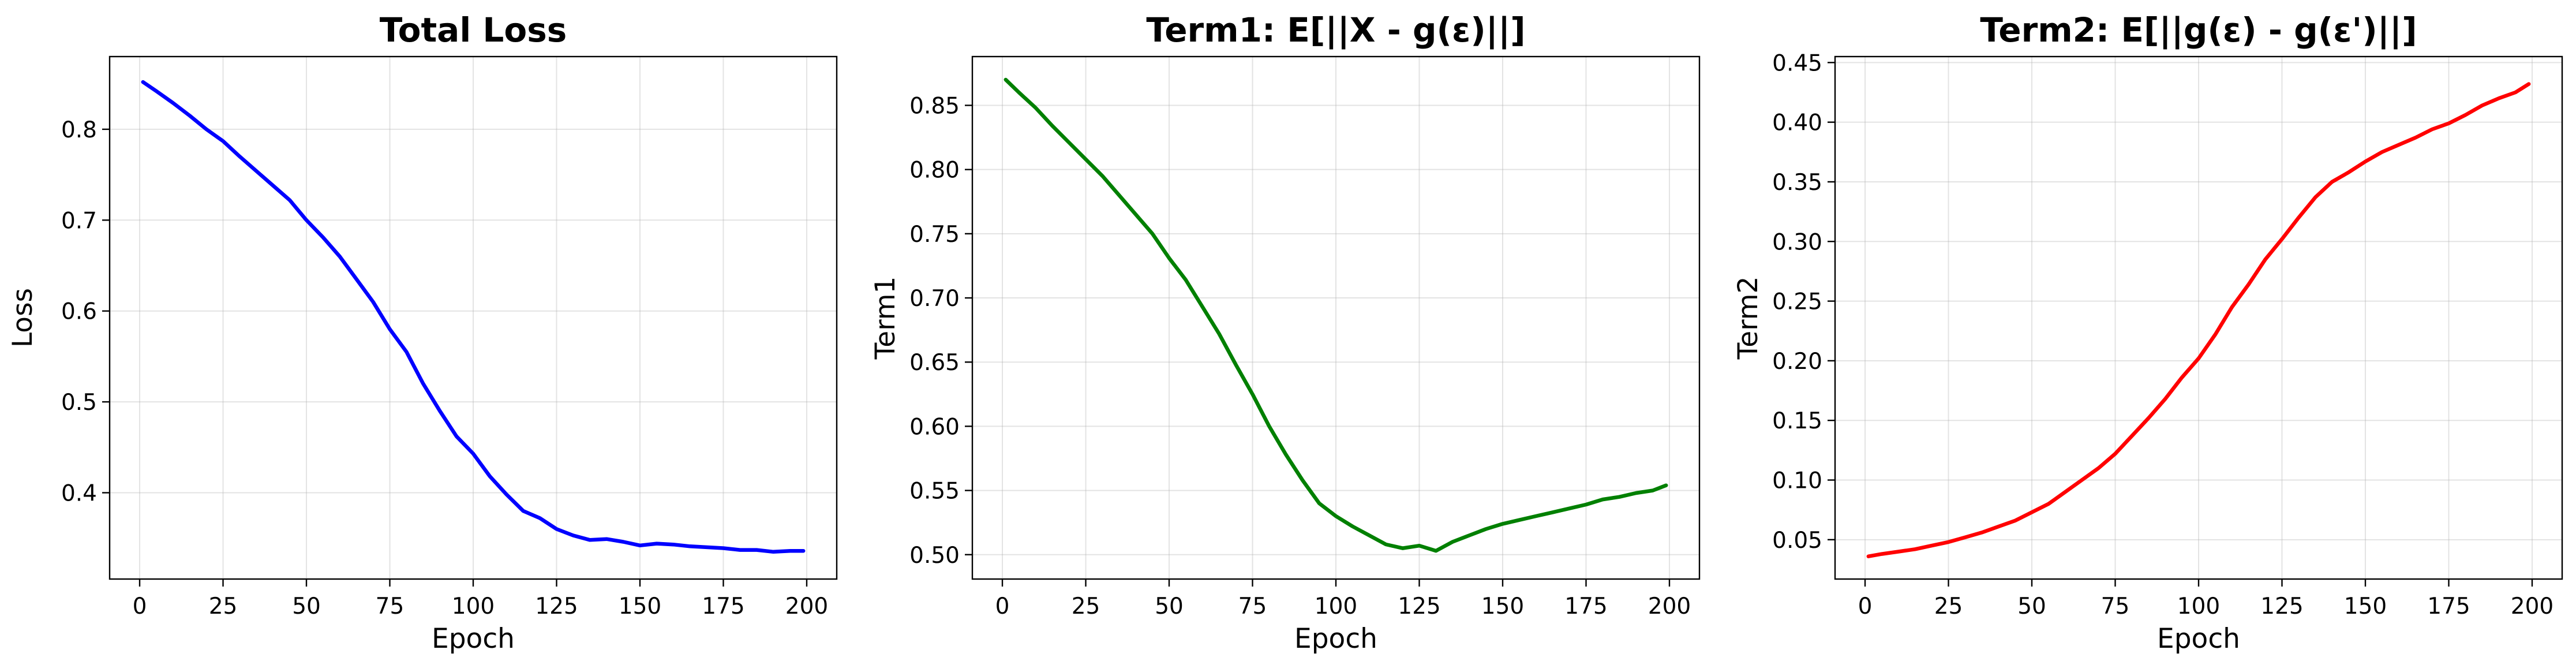 This screenshot has width=2576, height=672. I want to click on y-tick-label: 0.4, so click(79, 493).